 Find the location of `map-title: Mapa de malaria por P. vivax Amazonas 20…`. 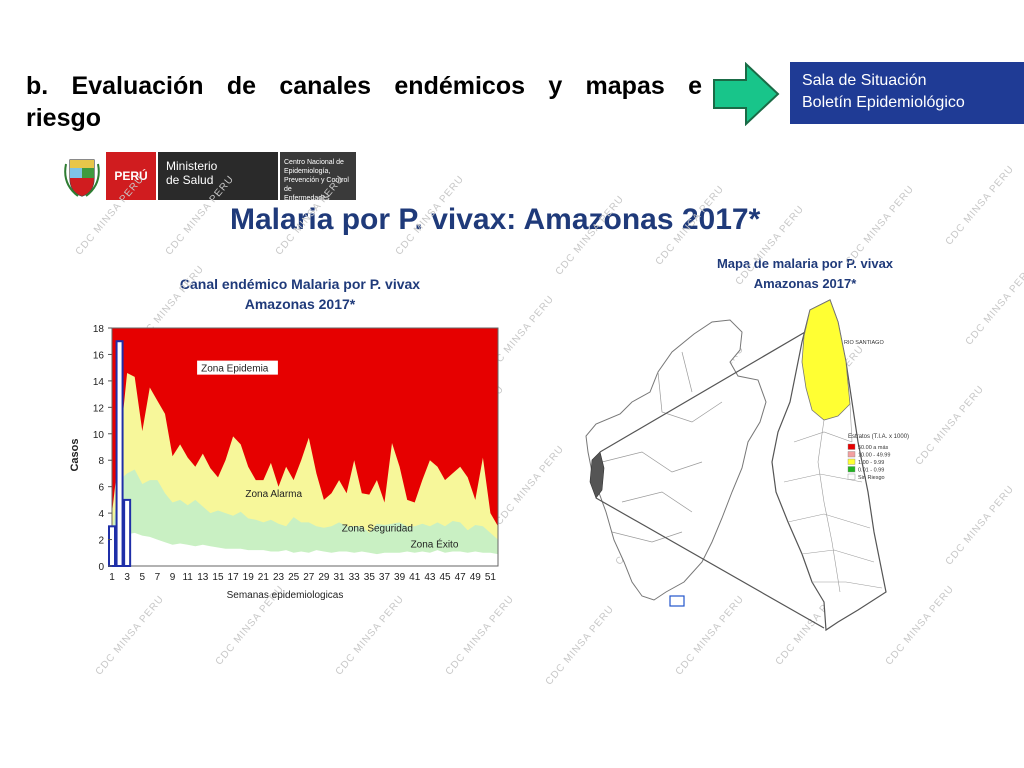

map-title: Mapa de malaria por P. vivax Amazonas 20… is located at coordinates (805, 274).